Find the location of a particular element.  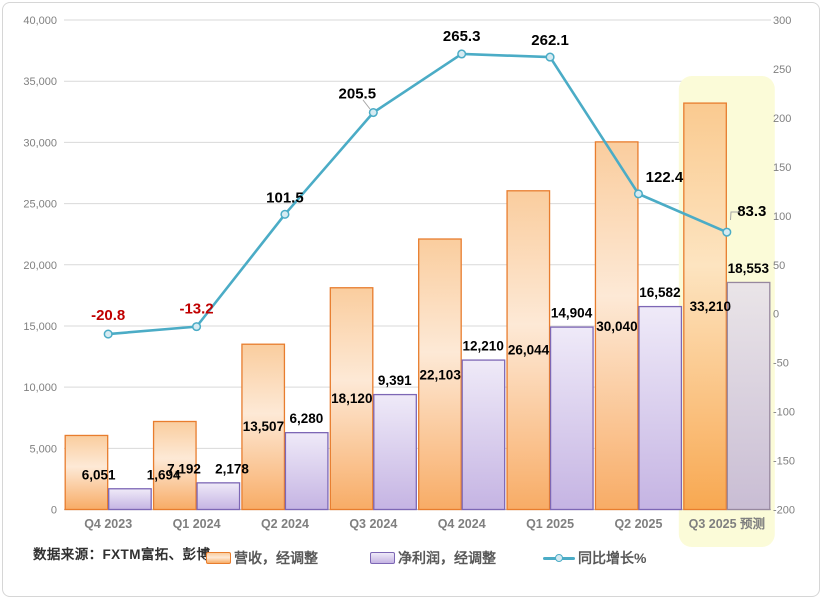

right-axis-tick-label: -200 is located at coordinates (784, 511).